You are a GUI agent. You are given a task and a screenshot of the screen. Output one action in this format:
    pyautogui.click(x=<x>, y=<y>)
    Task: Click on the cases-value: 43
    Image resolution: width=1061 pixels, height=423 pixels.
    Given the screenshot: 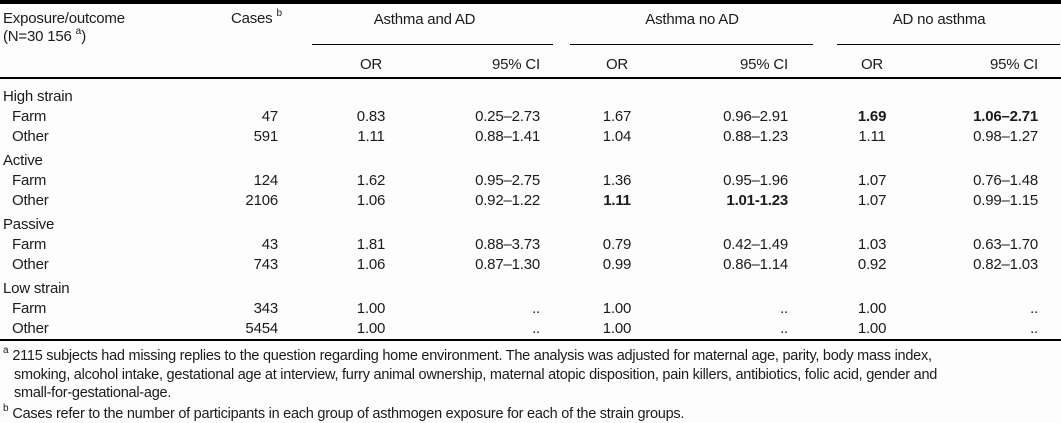 What is the action you would take?
    pyautogui.click(x=241, y=245)
    